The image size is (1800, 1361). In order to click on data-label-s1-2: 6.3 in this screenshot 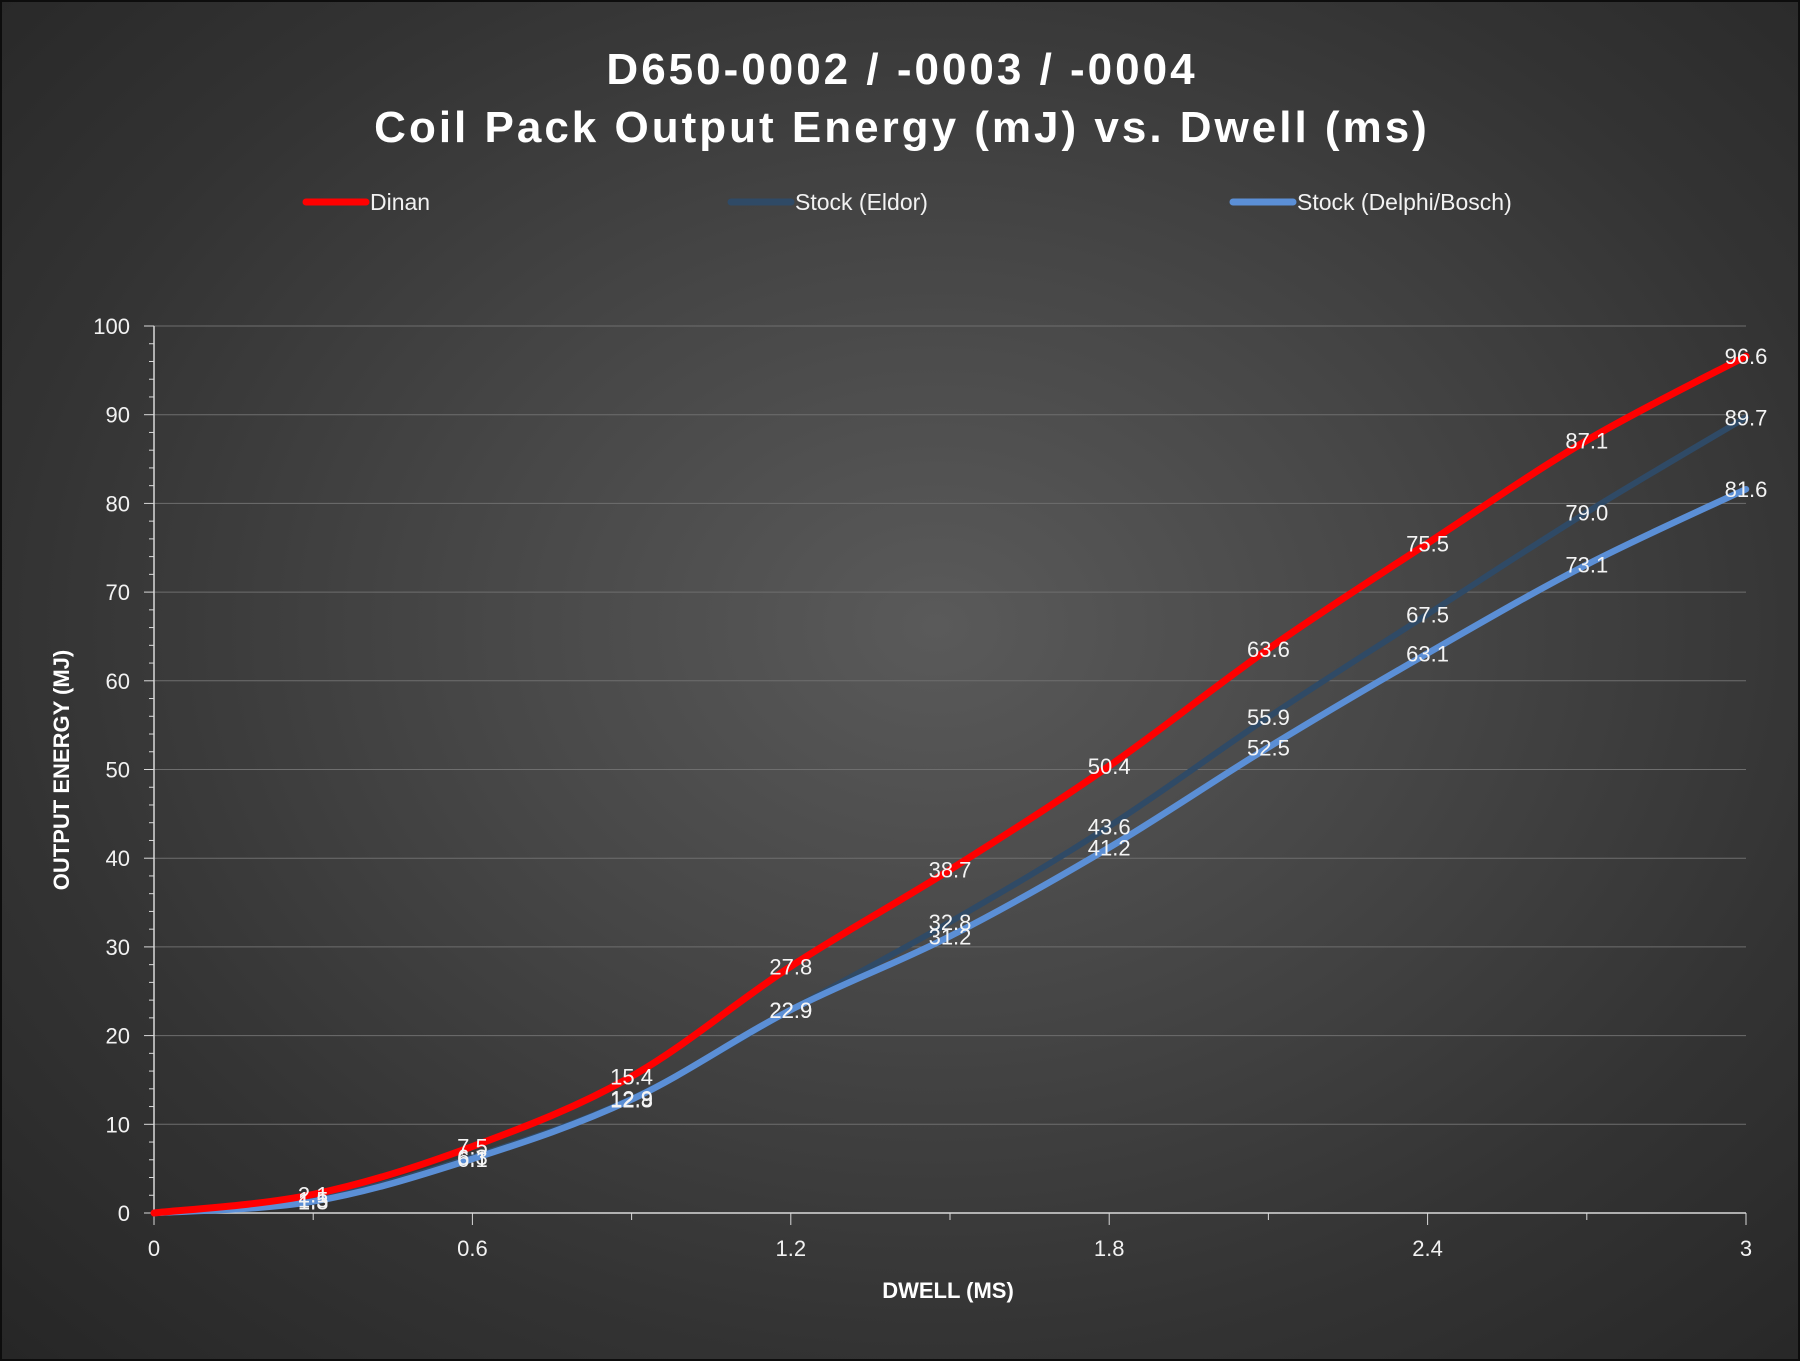, I will do `click(472, 1157)`.